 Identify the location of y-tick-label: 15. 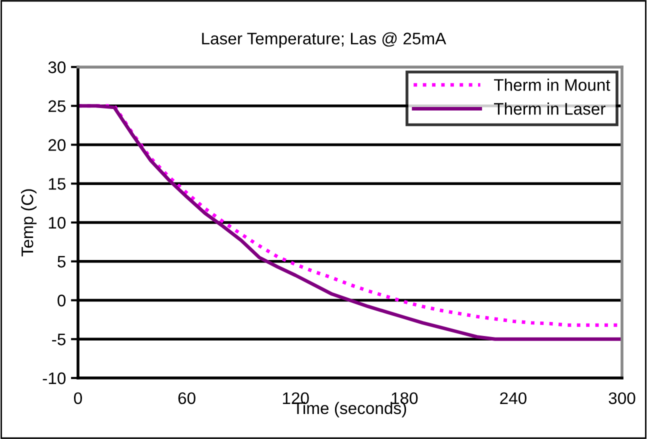
(57, 184).